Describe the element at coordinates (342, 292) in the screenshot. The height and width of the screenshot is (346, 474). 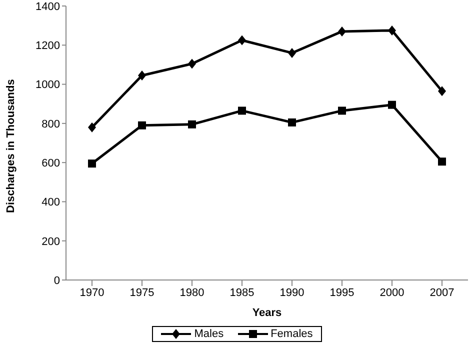
I see `x-tick-label: 1995` at that location.